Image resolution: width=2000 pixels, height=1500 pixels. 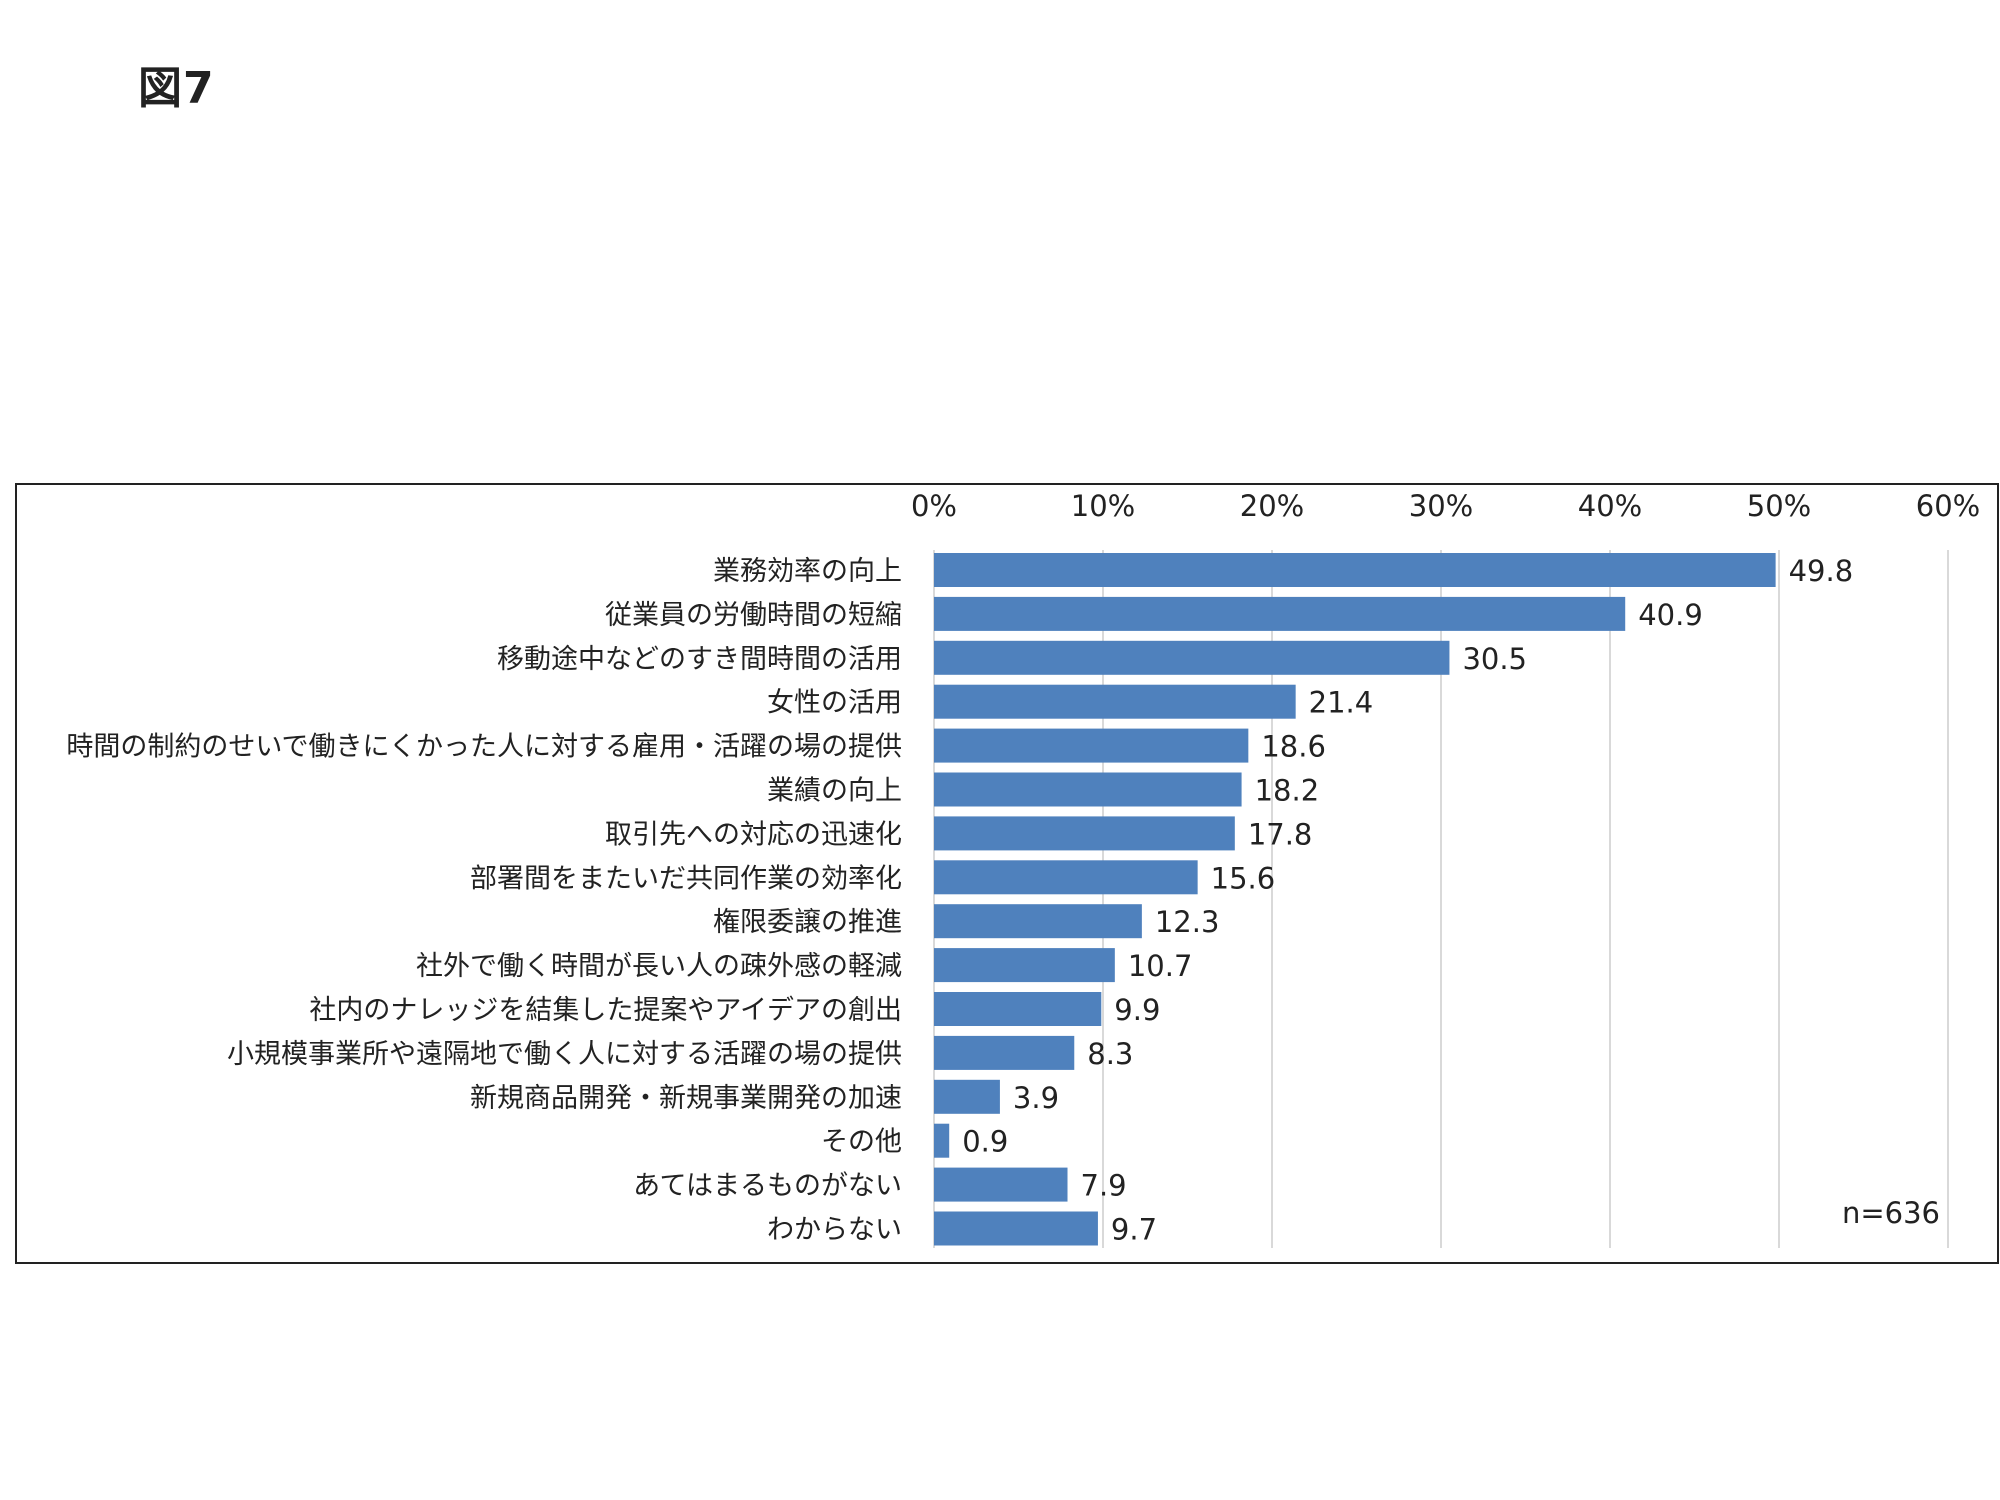 I want to click on value-label: 8.3, so click(x=1110, y=1054).